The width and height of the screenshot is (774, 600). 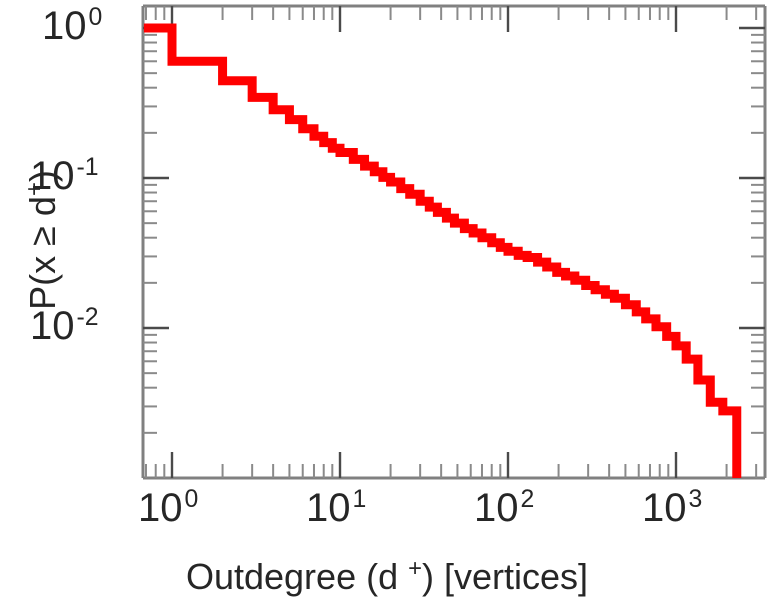 What do you see at coordinates (168, 507) in the screenshot?
I see `x-tick-label-1e0: 100` at bounding box center [168, 507].